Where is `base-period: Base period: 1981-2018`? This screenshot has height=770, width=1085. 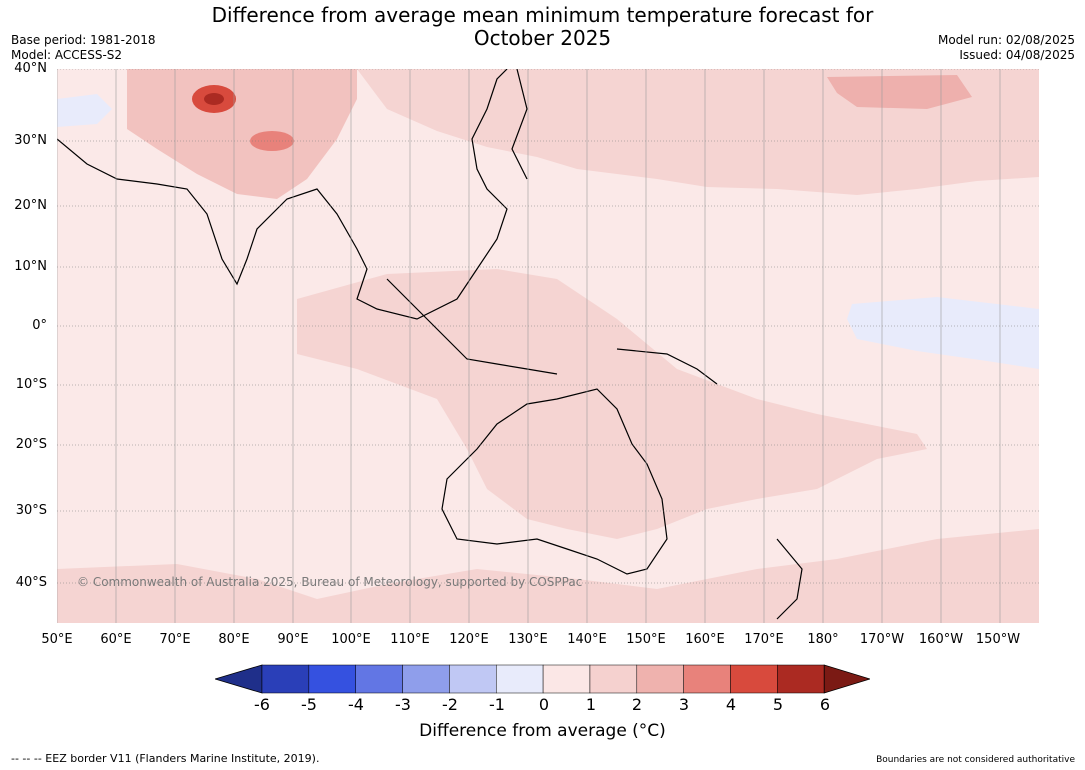
base-period: Base period: 1981-2018 is located at coordinates (83, 40).